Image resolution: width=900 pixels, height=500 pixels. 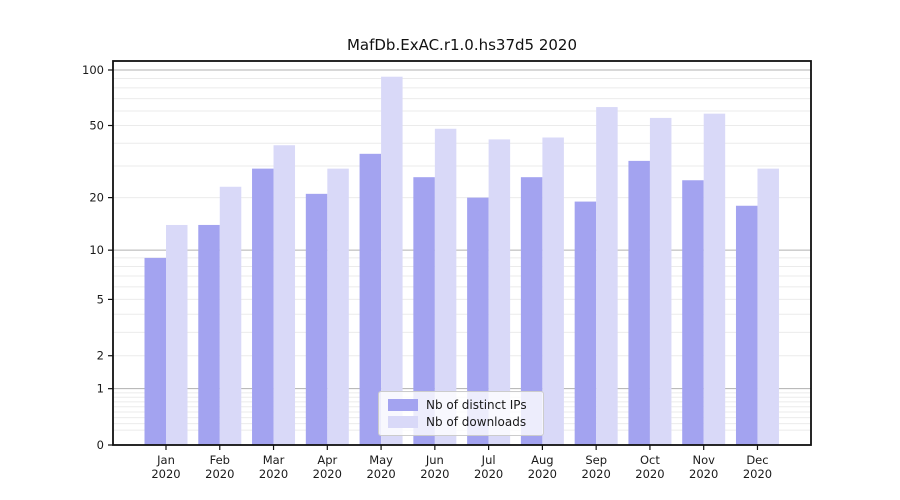 What do you see at coordinates (93, 70) in the screenshot?
I see `y-tick-label: 100` at bounding box center [93, 70].